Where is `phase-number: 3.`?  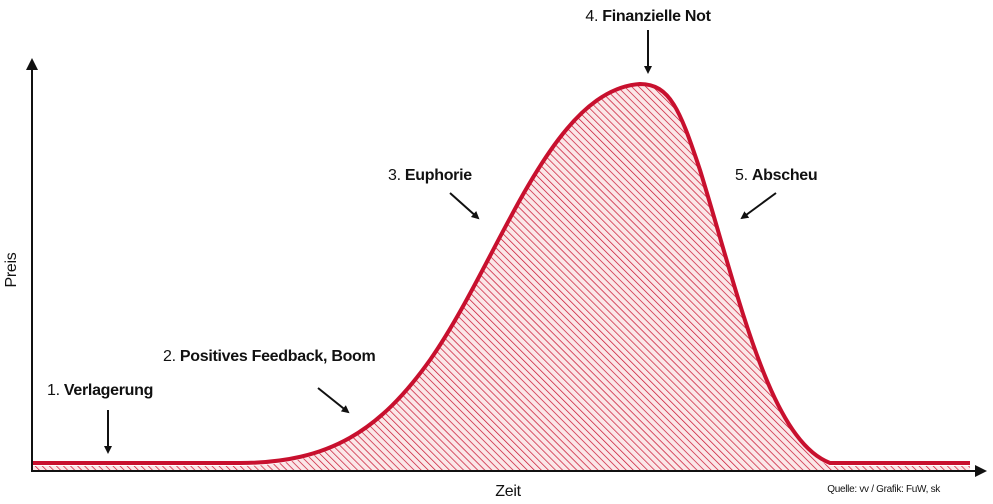 phase-number: 3. is located at coordinates (394, 175).